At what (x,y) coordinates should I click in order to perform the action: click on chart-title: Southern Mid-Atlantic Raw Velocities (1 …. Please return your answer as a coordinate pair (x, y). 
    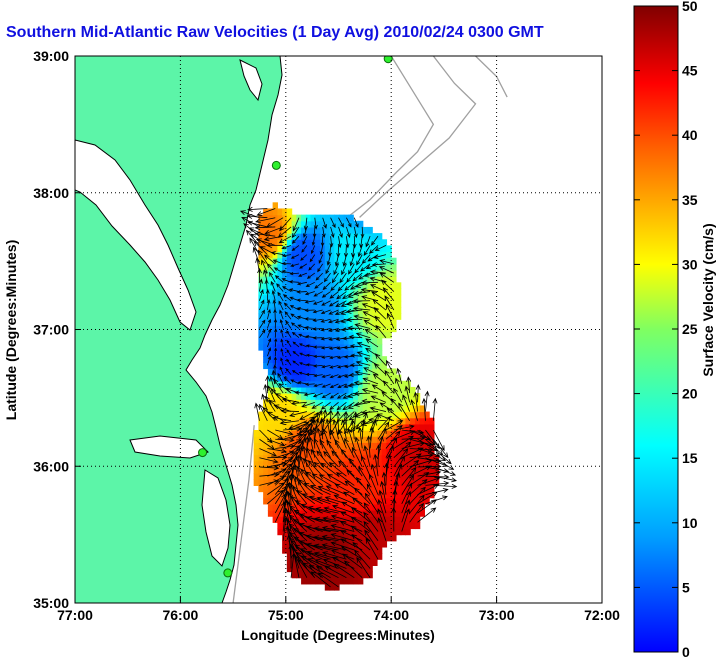
    Looking at the image, I should click on (275, 32).